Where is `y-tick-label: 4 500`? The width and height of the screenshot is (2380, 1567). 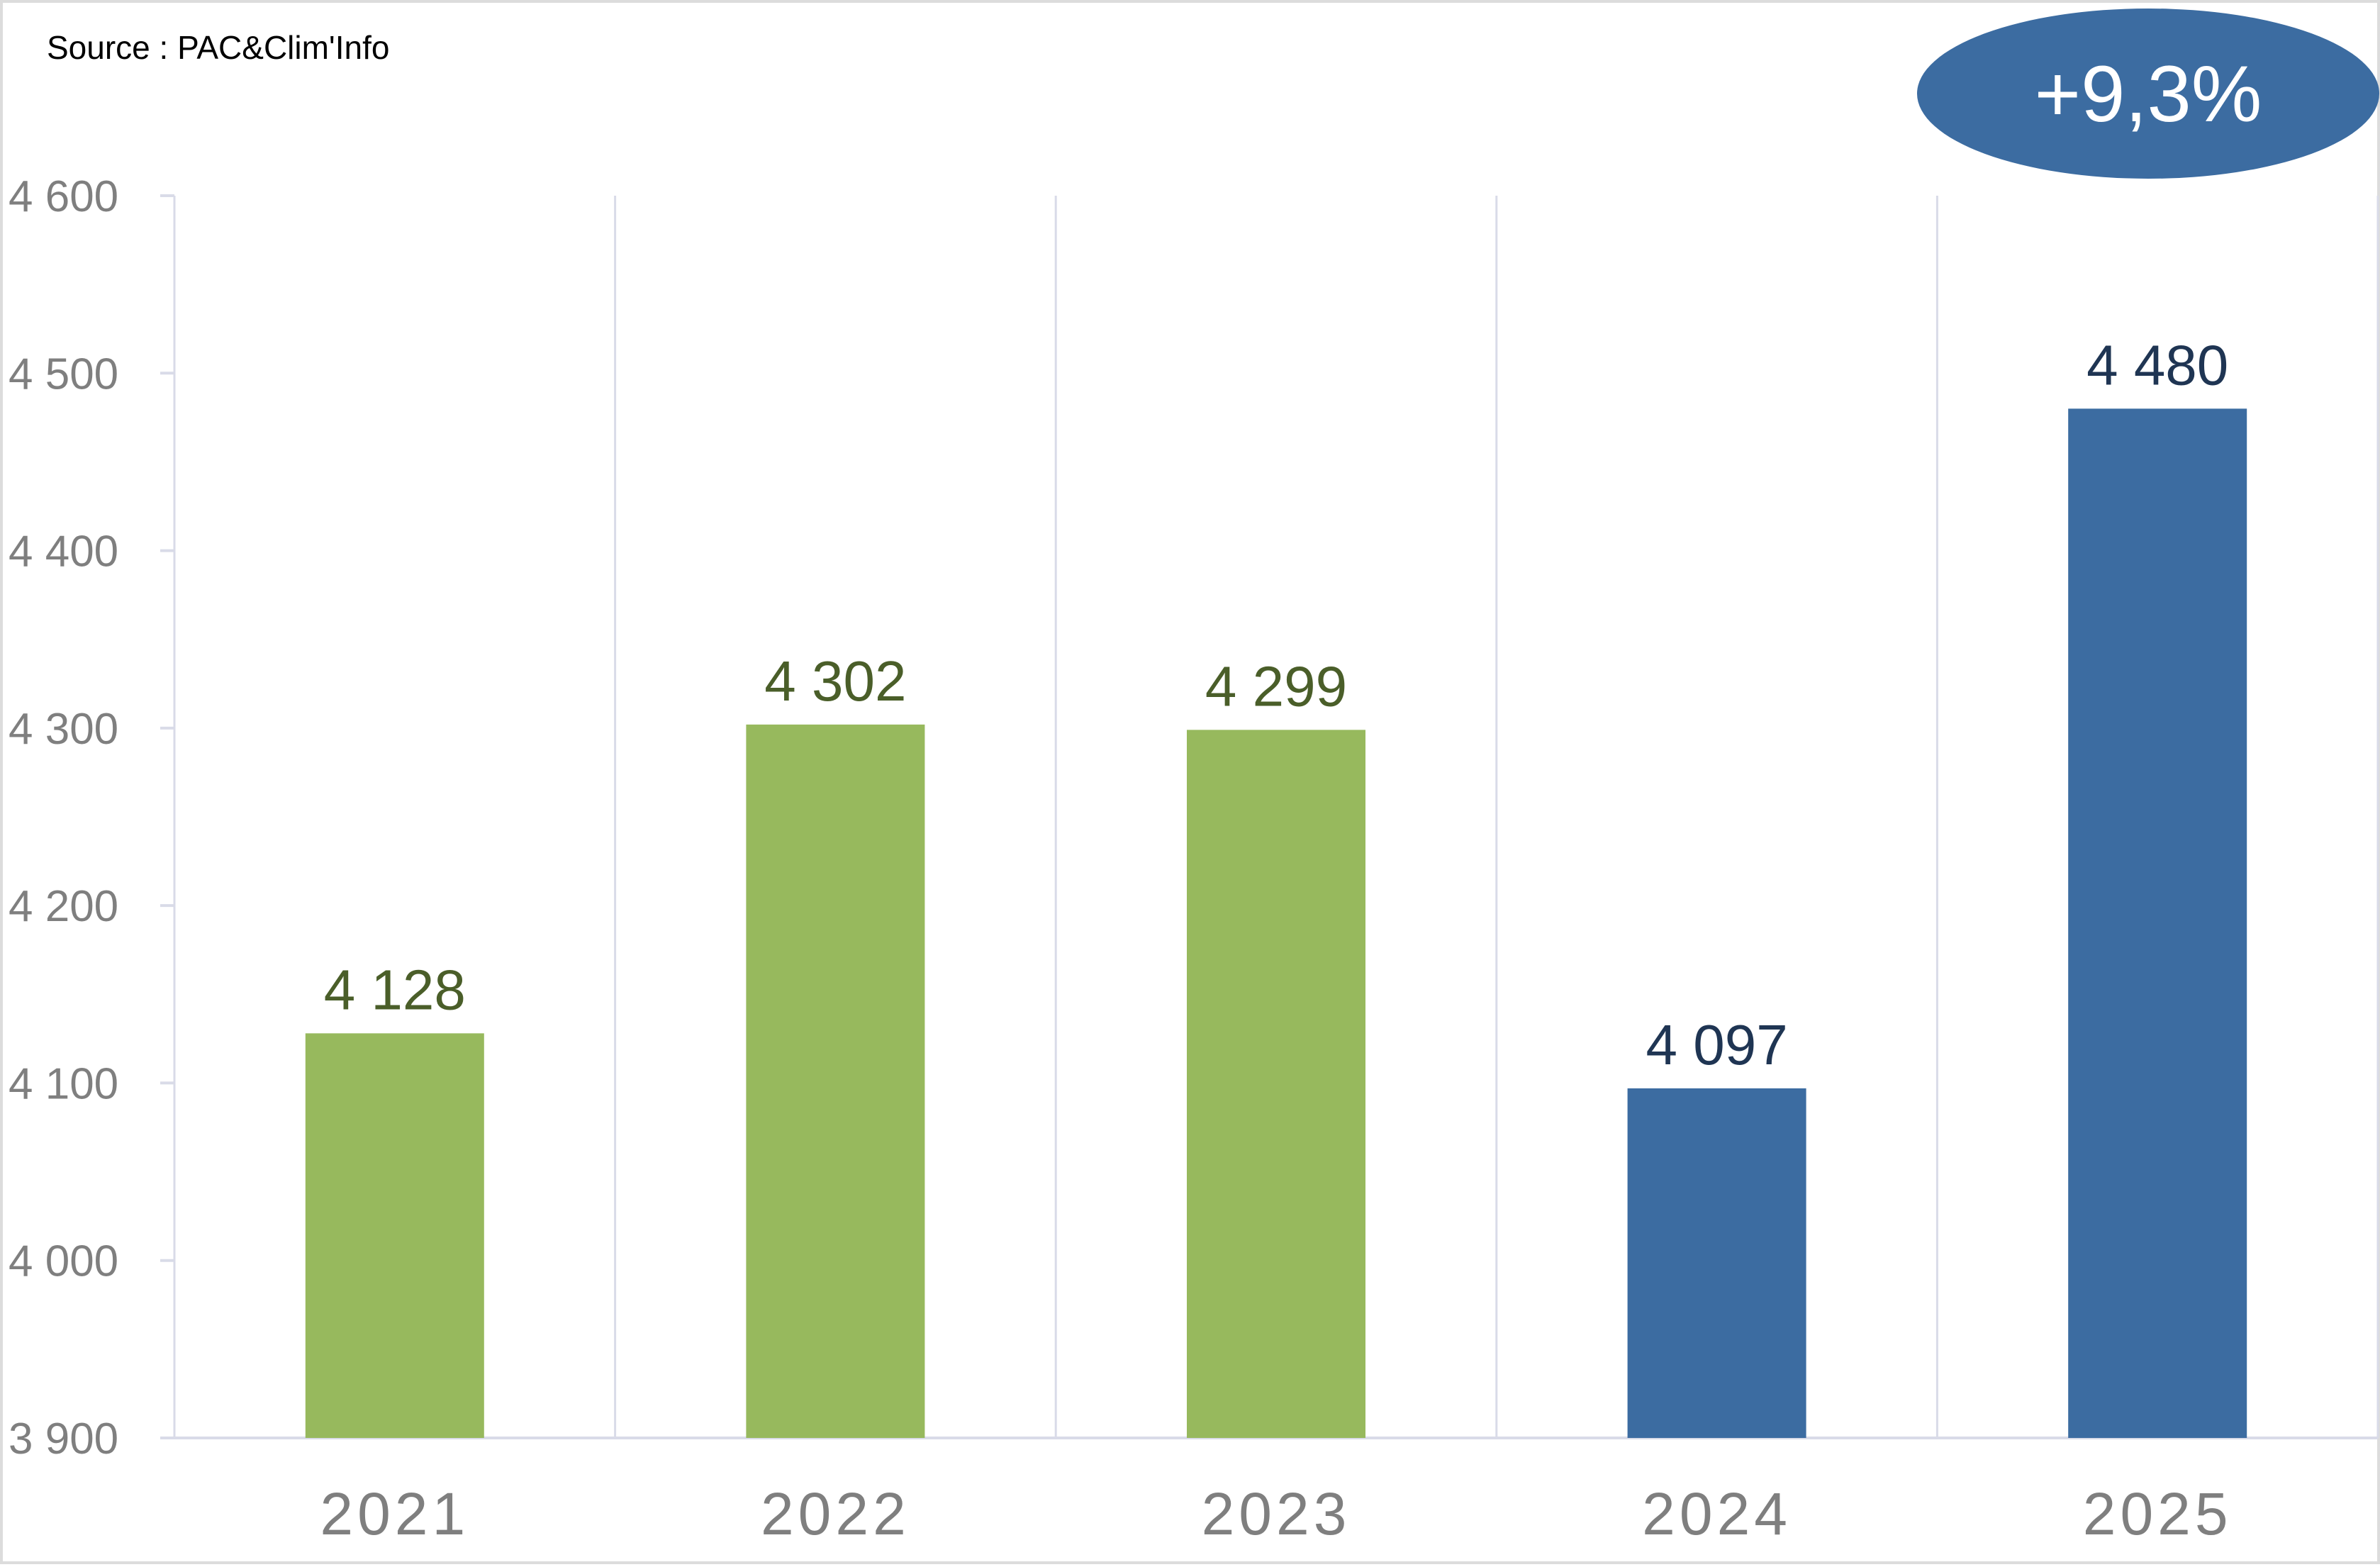 y-tick-label: 4 500 is located at coordinates (63, 374).